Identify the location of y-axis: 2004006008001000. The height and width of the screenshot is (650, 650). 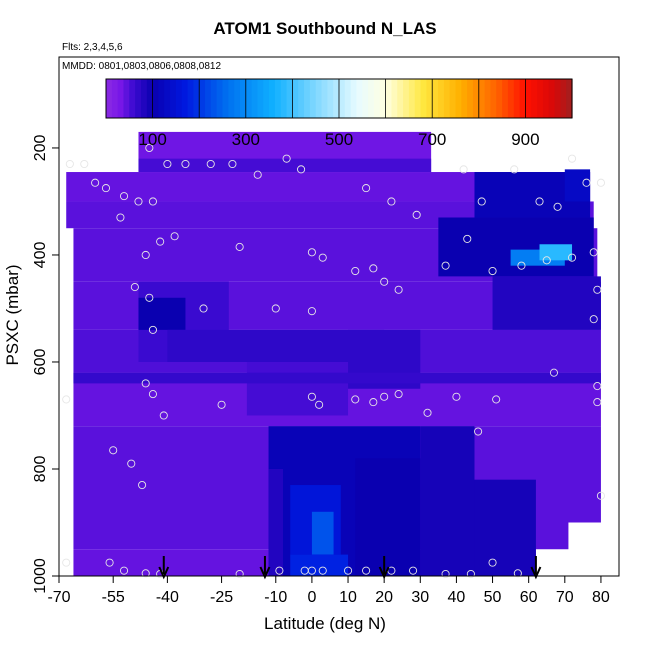
(45, 364).